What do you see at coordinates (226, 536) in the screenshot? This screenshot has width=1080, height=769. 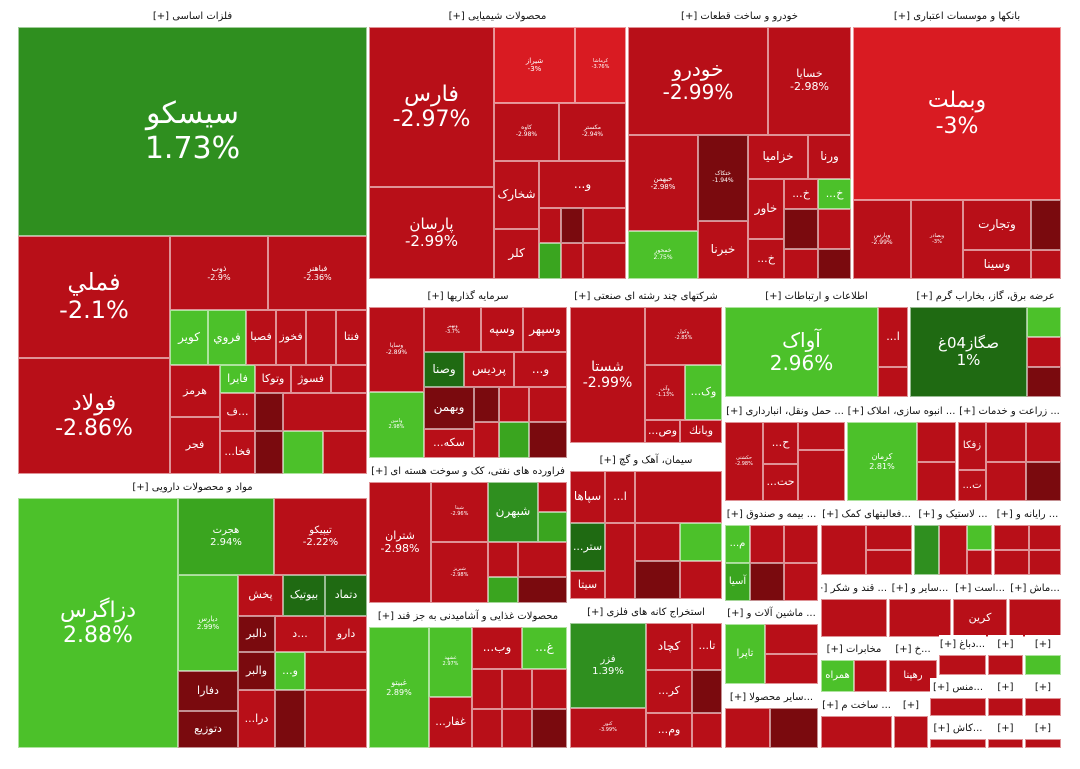 I see `stock-tile: هجرت 2.94%` at bounding box center [226, 536].